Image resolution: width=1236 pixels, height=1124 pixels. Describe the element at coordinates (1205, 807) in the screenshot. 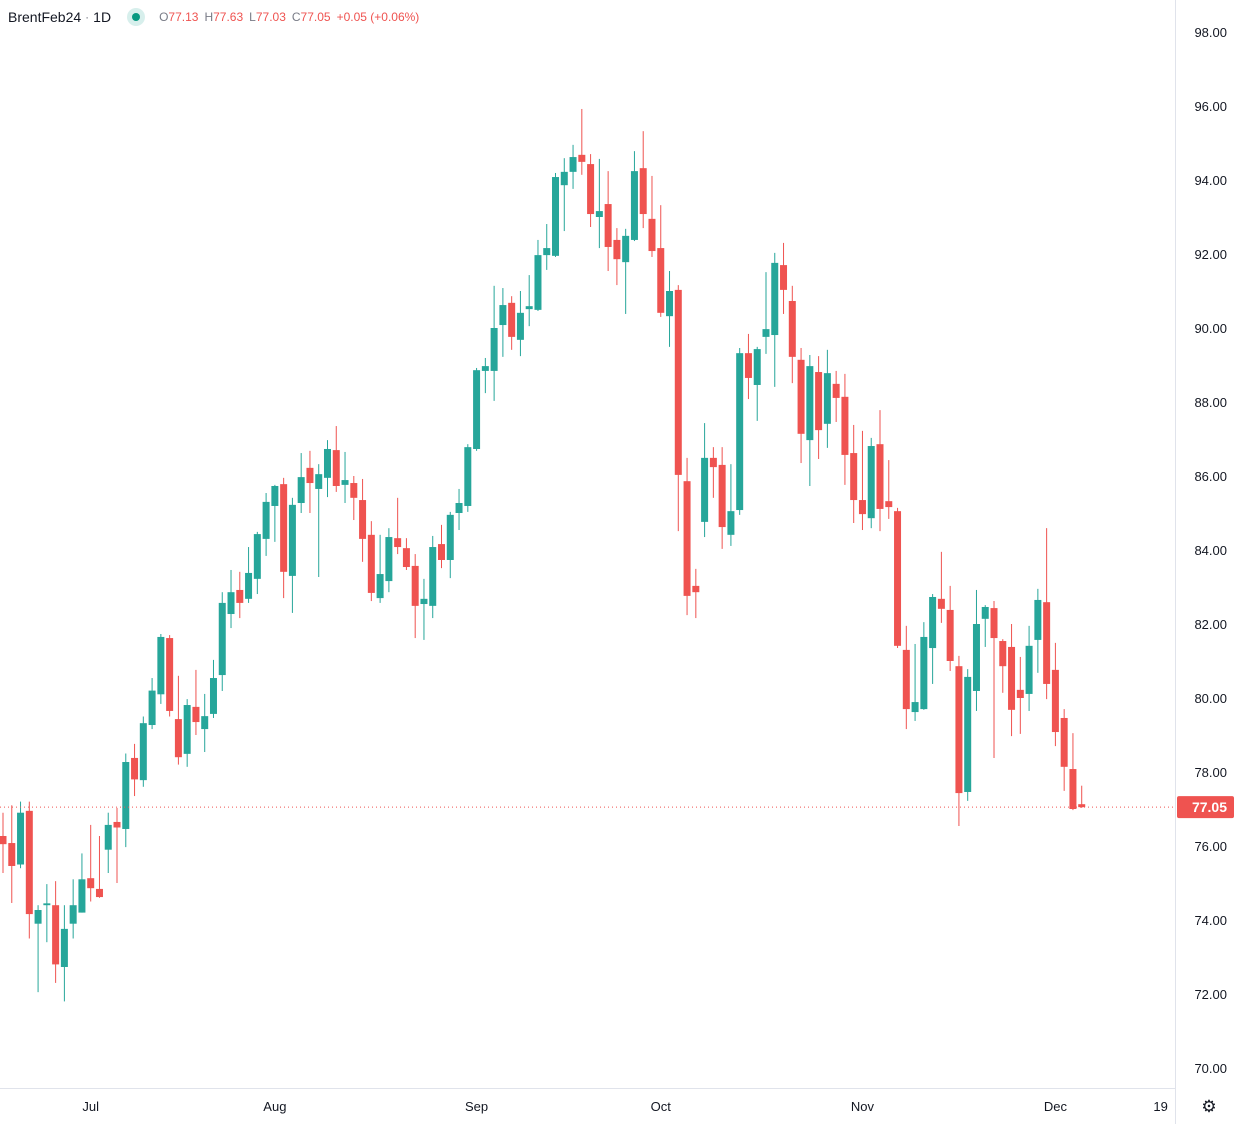

I see `last-price-badge` at that location.